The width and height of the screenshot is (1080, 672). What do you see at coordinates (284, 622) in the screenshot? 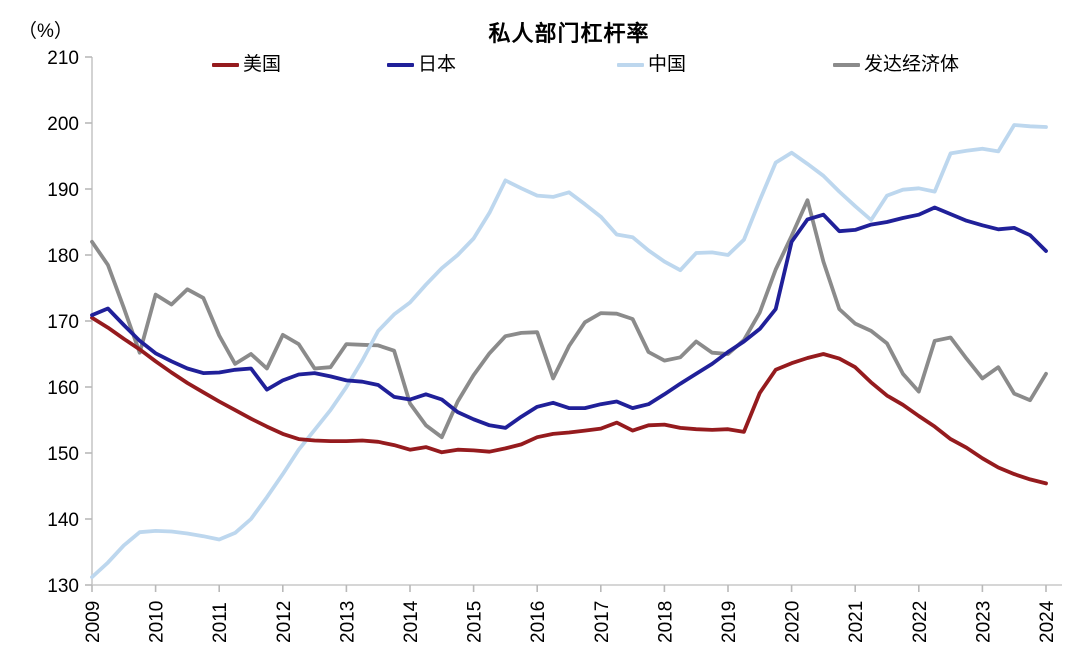
I see `x-tick-label: 2012` at bounding box center [284, 622].